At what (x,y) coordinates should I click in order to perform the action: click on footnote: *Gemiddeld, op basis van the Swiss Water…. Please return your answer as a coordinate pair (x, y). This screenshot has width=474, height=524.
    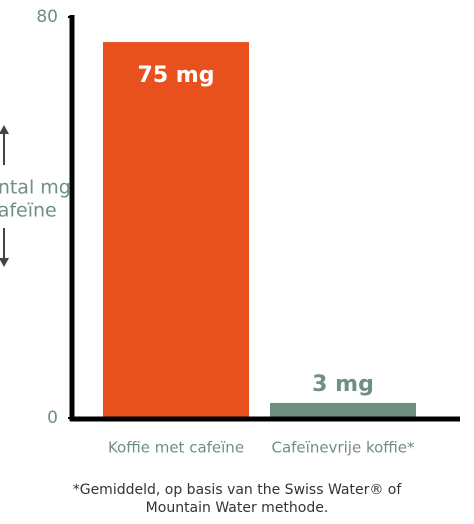
    Looking at the image, I should click on (238, 490).